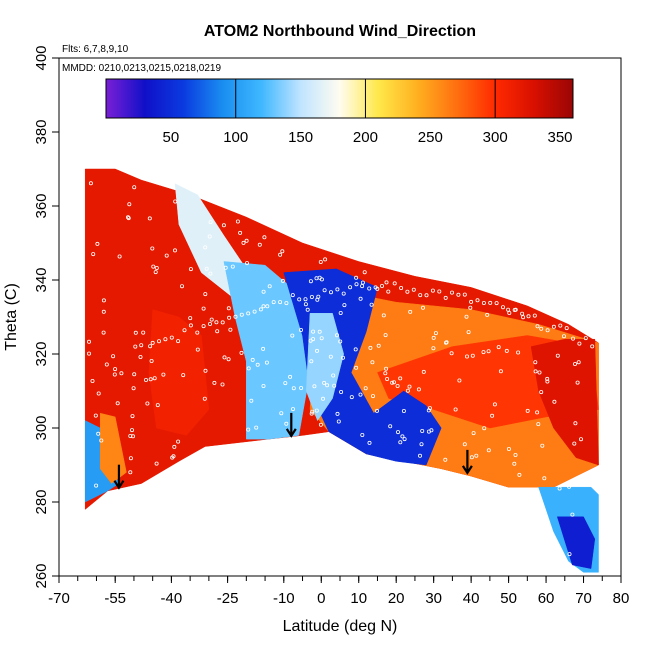 The image size is (650, 655). What do you see at coordinates (467, 470) in the screenshot?
I see `arrow-head` at bounding box center [467, 470].